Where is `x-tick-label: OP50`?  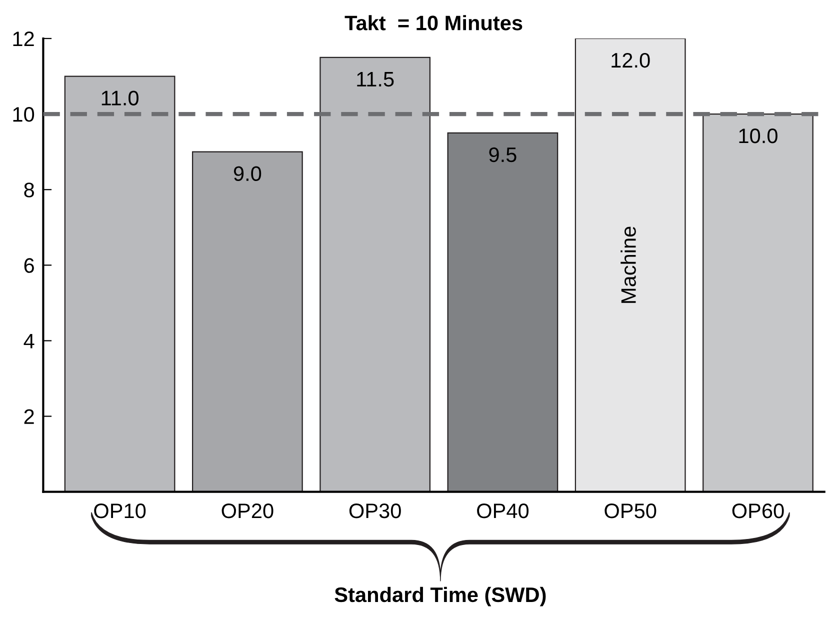 x-tick-label: OP50 is located at coordinates (630, 510).